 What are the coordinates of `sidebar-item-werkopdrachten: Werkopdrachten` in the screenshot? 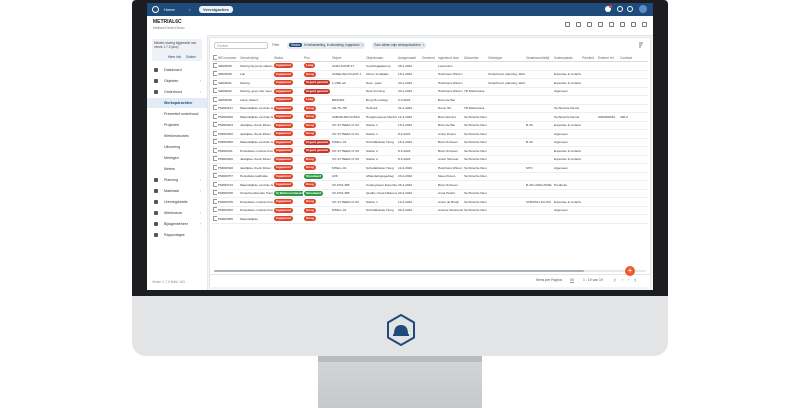 It's located at (177, 103).